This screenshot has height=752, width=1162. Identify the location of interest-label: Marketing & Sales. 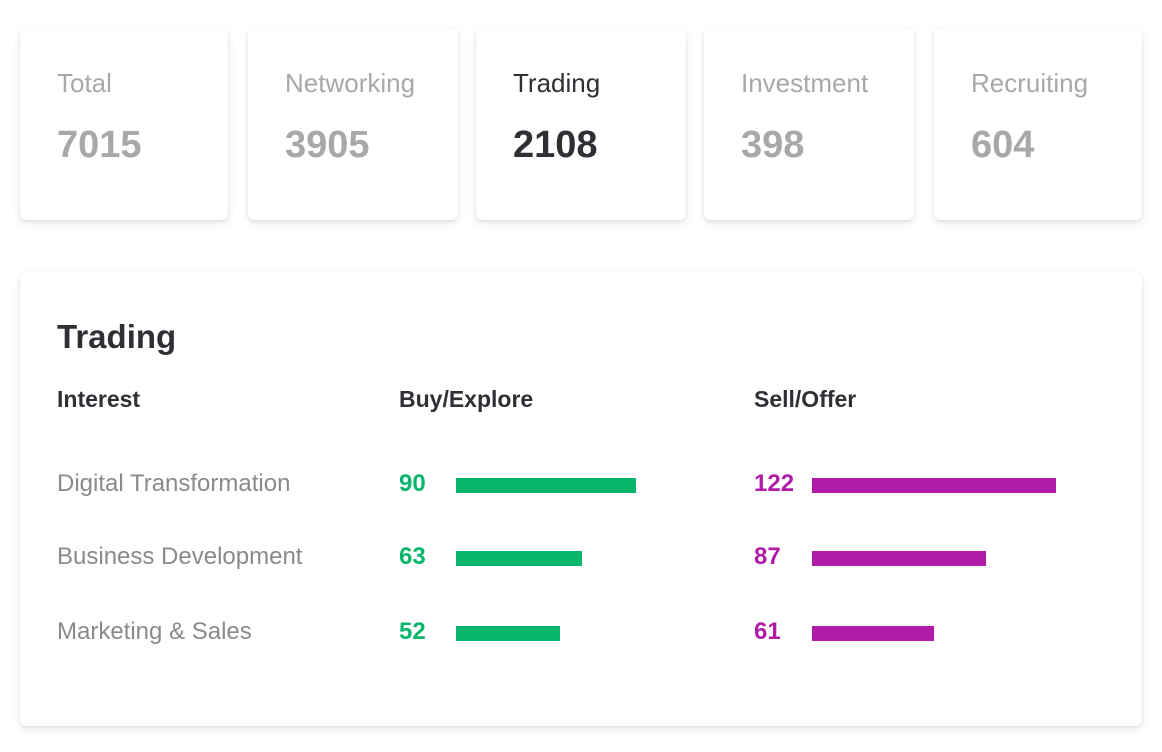
(154, 631).